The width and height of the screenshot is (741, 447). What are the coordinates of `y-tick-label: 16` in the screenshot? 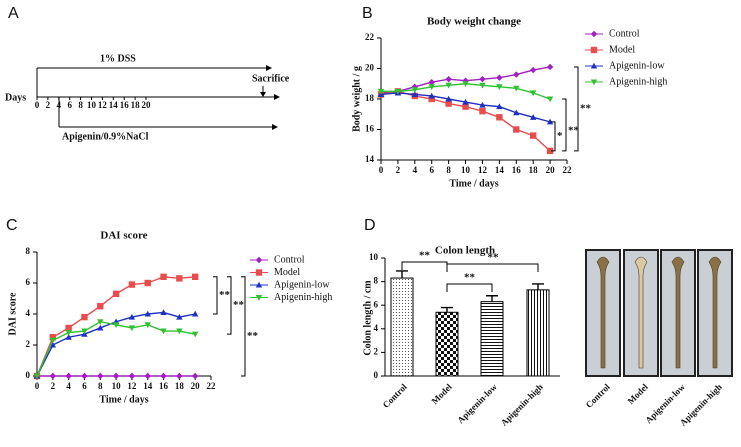 It's located at (370, 129).